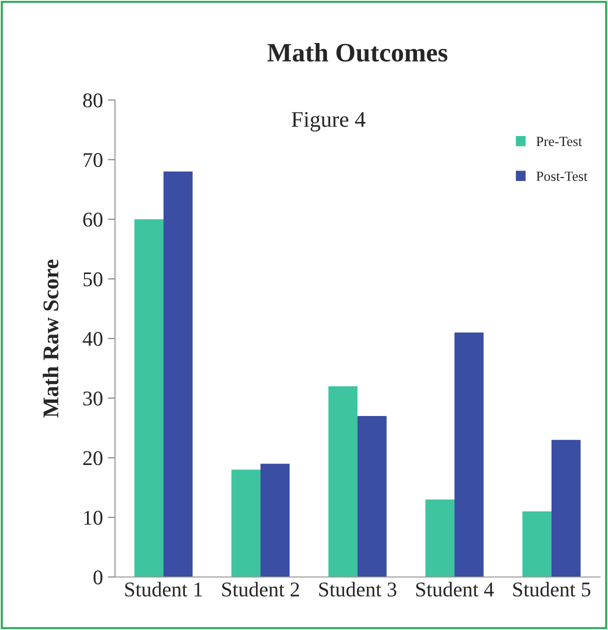 The width and height of the screenshot is (608, 630). Describe the element at coordinates (93, 517) in the screenshot. I see `y-tick-label: 10` at that location.